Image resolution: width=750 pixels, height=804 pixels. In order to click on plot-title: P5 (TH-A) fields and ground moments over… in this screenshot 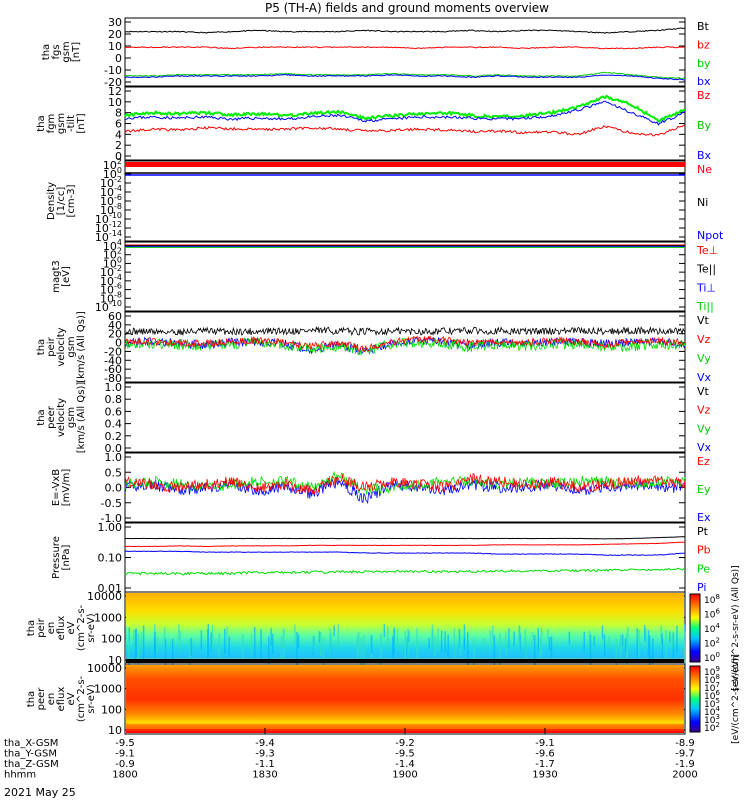, I will do `click(407, 8)`.